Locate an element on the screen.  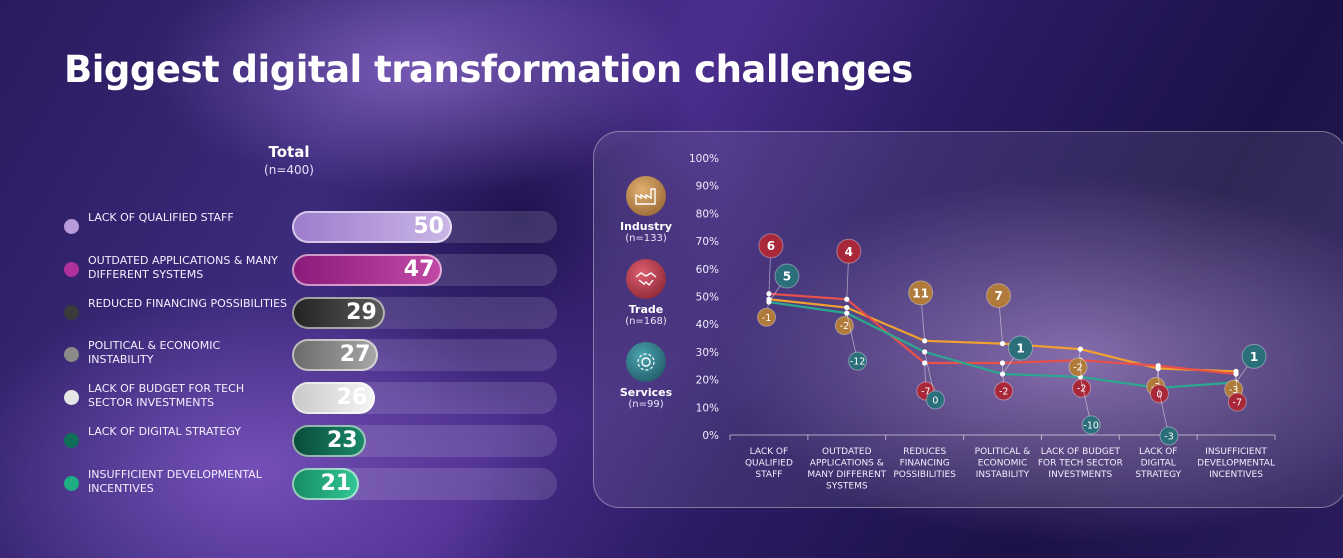
y-tick-label: 50% is located at coordinates (707, 298).